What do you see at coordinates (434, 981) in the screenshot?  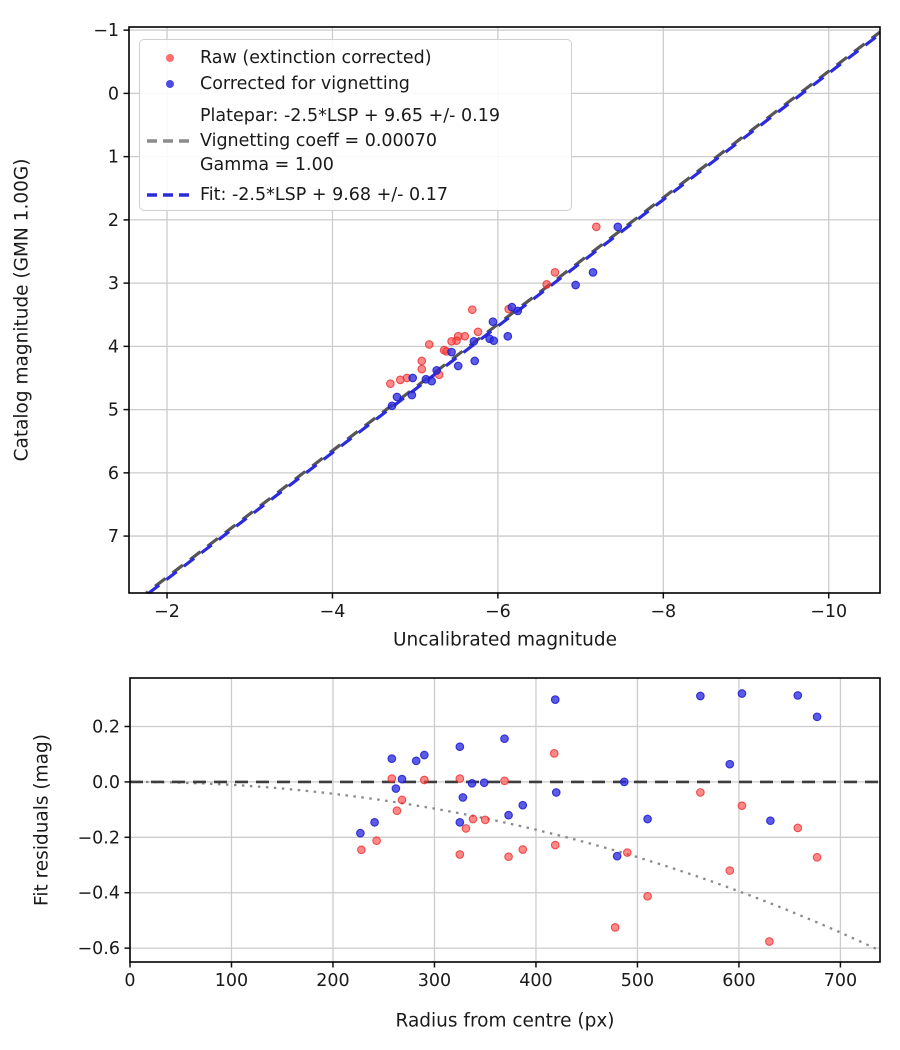 I see `bottom-xtick-label: 300` at bounding box center [434, 981].